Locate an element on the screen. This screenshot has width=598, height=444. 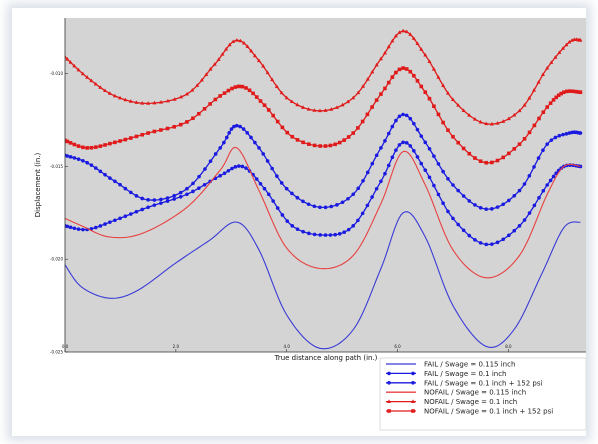
legend-label: FAIL / Swage = 0.1 inch is located at coordinates (465, 374).